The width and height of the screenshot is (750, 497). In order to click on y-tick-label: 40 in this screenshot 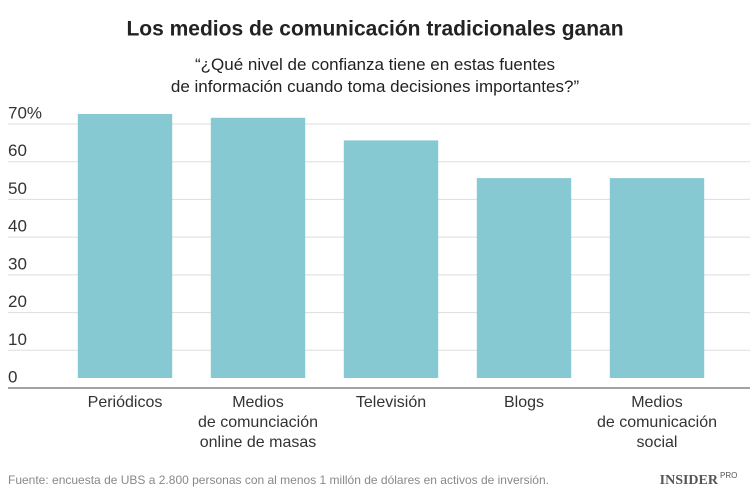, I will do `click(17, 226)`.